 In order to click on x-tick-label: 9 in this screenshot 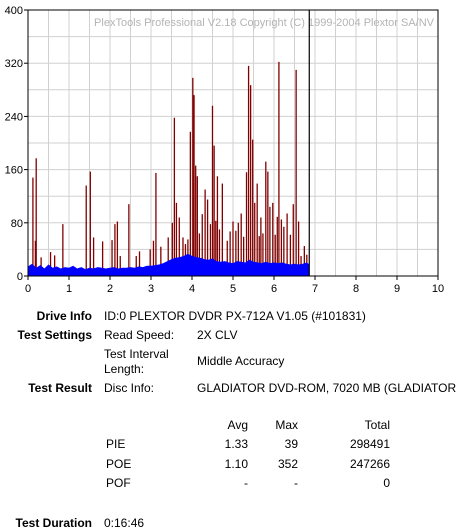, I will do `click(397, 289)`.